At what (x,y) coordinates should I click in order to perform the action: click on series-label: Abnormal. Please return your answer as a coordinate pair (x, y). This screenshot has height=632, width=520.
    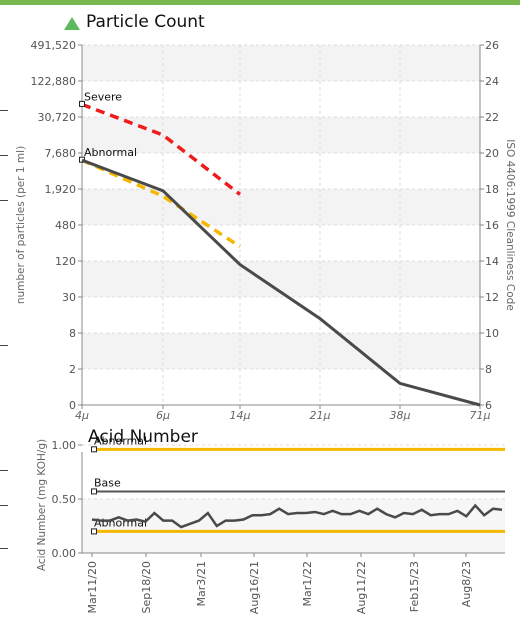
    Looking at the image, I should click on (110, 152).